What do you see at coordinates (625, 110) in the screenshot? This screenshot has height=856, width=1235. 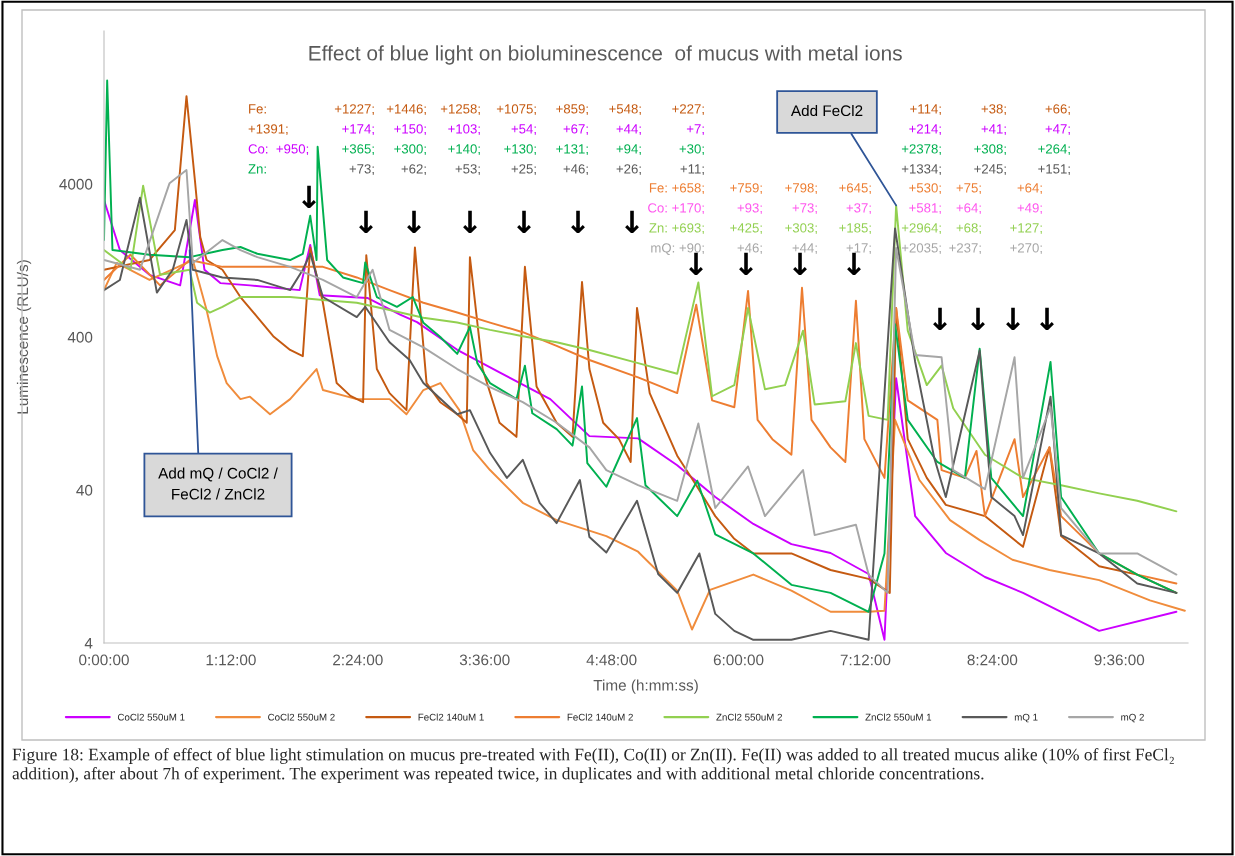 I see `annotation: +548;` at bounding box center [625, 110].